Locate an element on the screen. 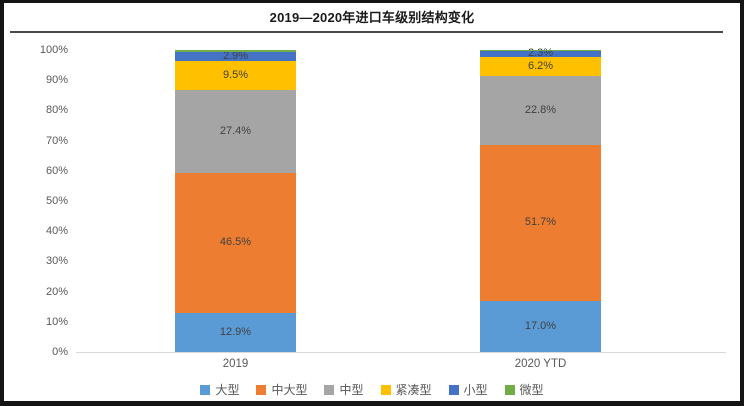  segment-data-label: 12.9% is located at coordinates (235, 332).